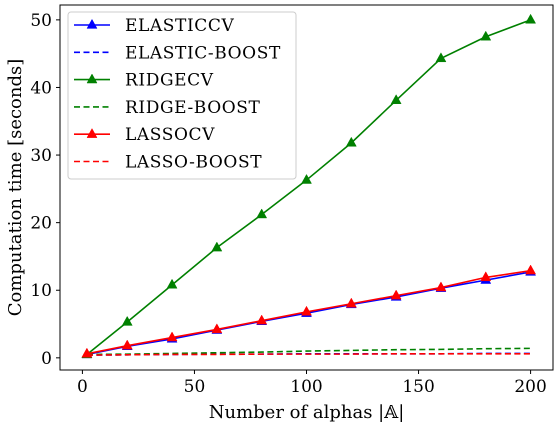 This screenshot has width=559, height=425. I want to click on legend-label: LASSO-BOOST, so click(193, 163).